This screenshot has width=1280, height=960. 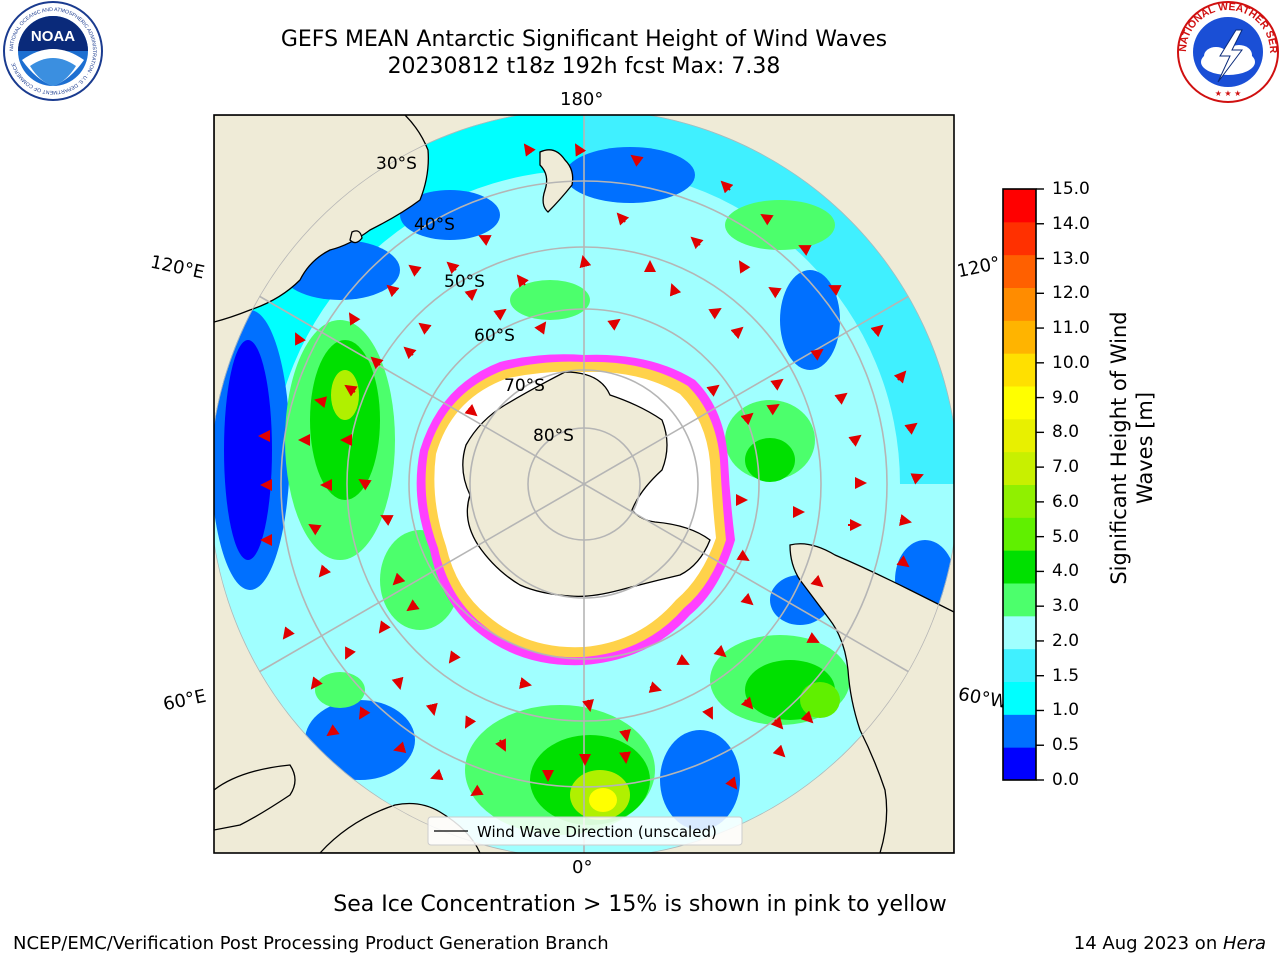 What do you see at coordinates (1066, 571) in the screenshot?
I see `colorbar-tick-label: 4.0` at bounding box center [1066, 571].